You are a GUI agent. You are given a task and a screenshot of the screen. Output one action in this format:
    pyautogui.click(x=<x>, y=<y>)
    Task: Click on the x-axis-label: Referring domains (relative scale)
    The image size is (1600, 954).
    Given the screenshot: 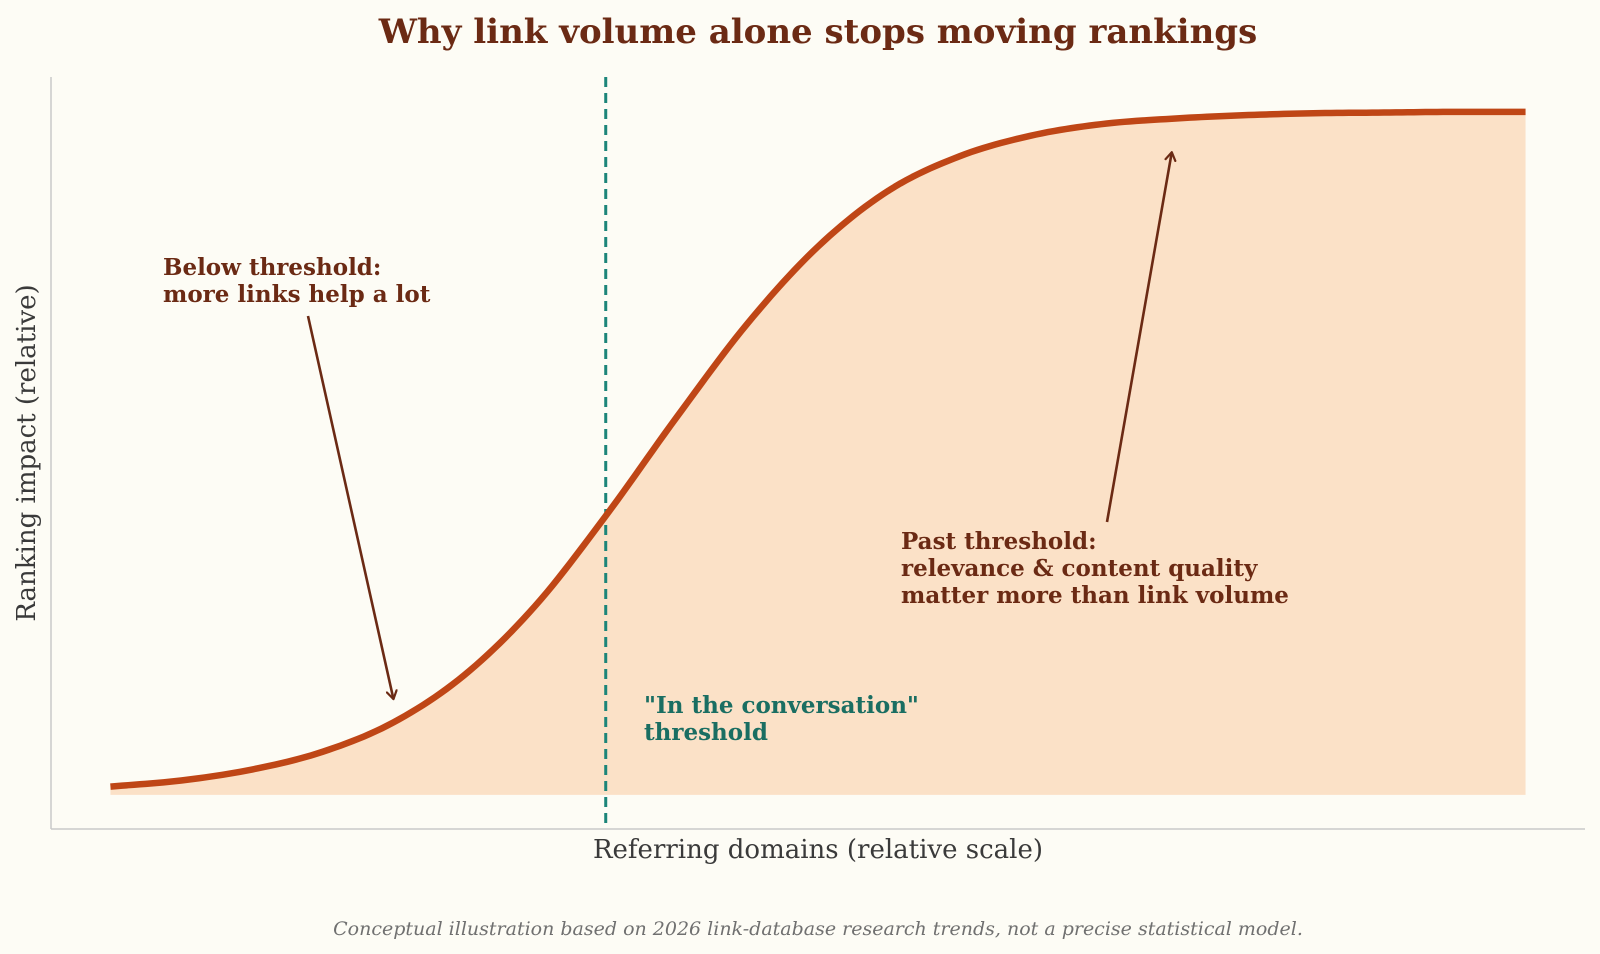 What is the action you would take?
    pyautogui.click(x=818, y=850)
    